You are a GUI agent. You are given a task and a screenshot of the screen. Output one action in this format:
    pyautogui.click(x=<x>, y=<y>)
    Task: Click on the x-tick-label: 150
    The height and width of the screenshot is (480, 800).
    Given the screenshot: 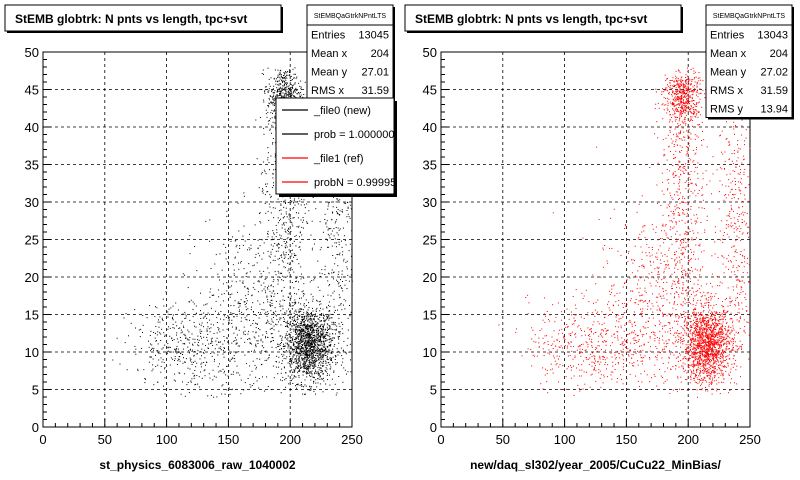 What is the action you would take?
    pyautogui.click(x=229, y=439)
    